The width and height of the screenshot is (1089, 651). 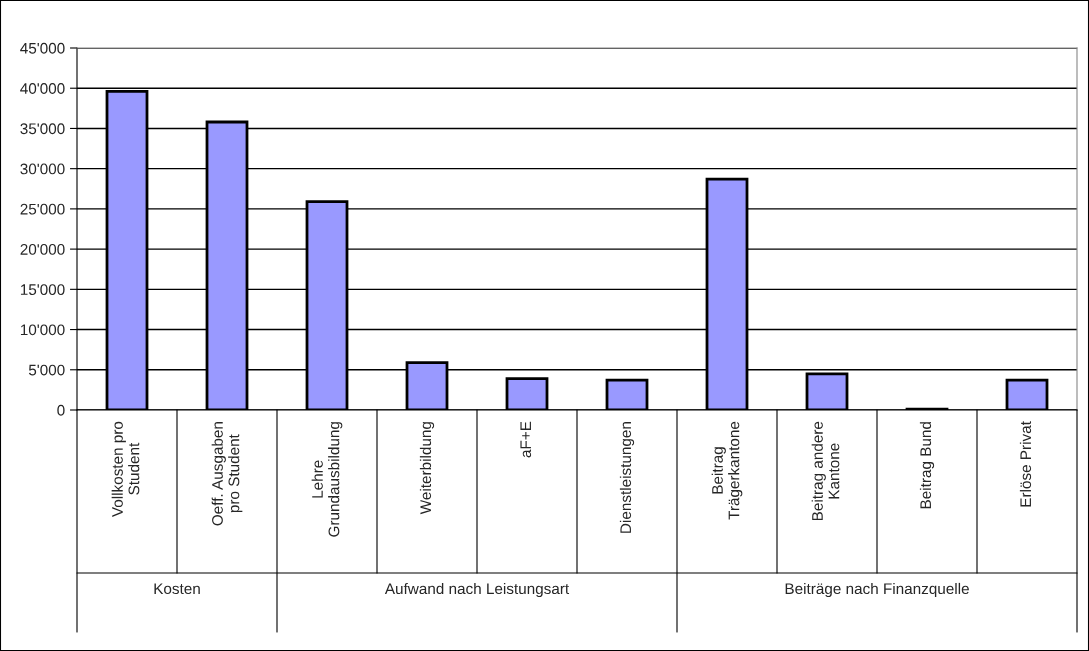 I want to click on x-tick-label: Beitrag Bund, so click(x=927, y=465).